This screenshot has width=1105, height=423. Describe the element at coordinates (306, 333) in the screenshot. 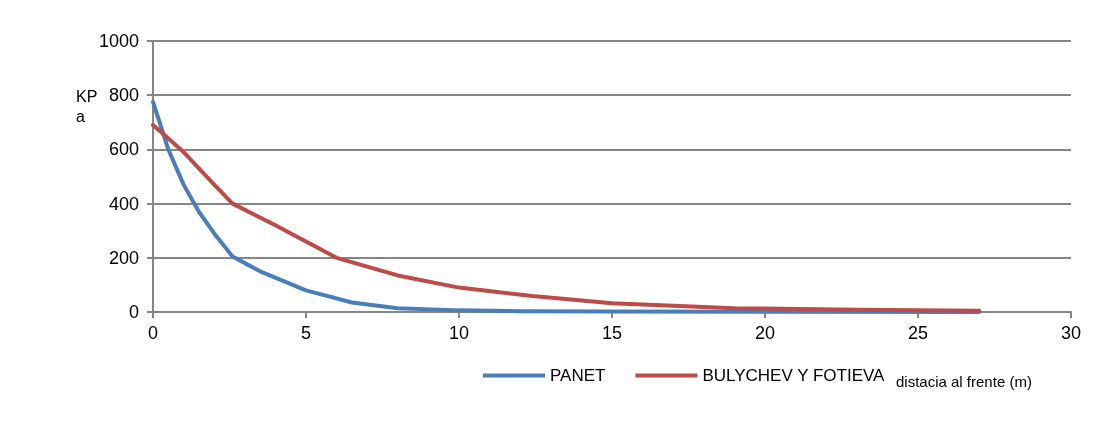

I see `x-tick-label: 5` at that location.